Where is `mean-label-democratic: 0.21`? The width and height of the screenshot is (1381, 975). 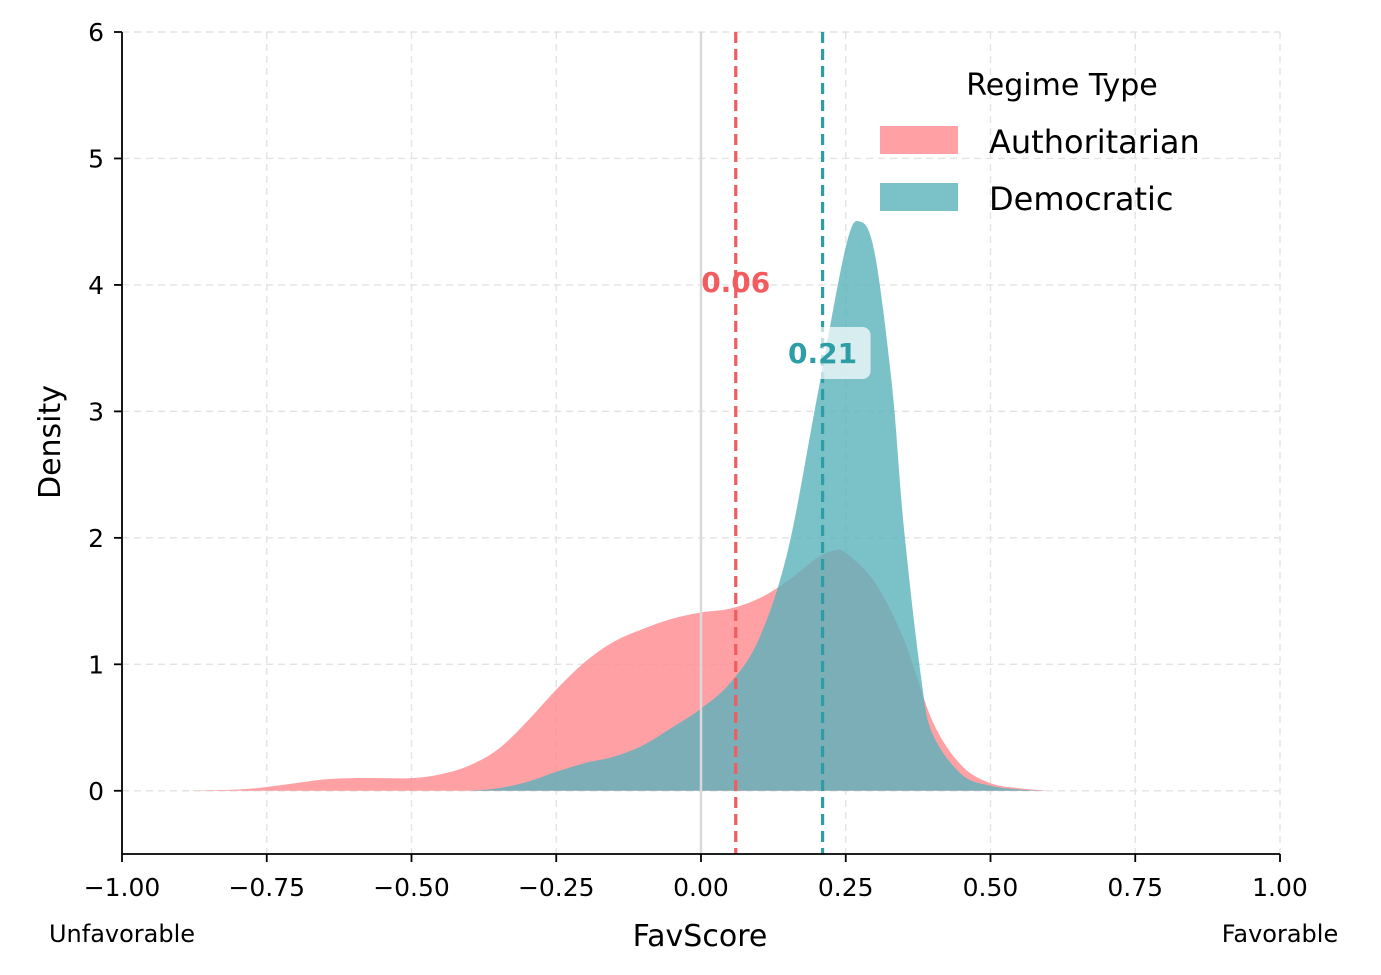
mean-label-democratic: 0.21 is located at coordinates (822, 353).